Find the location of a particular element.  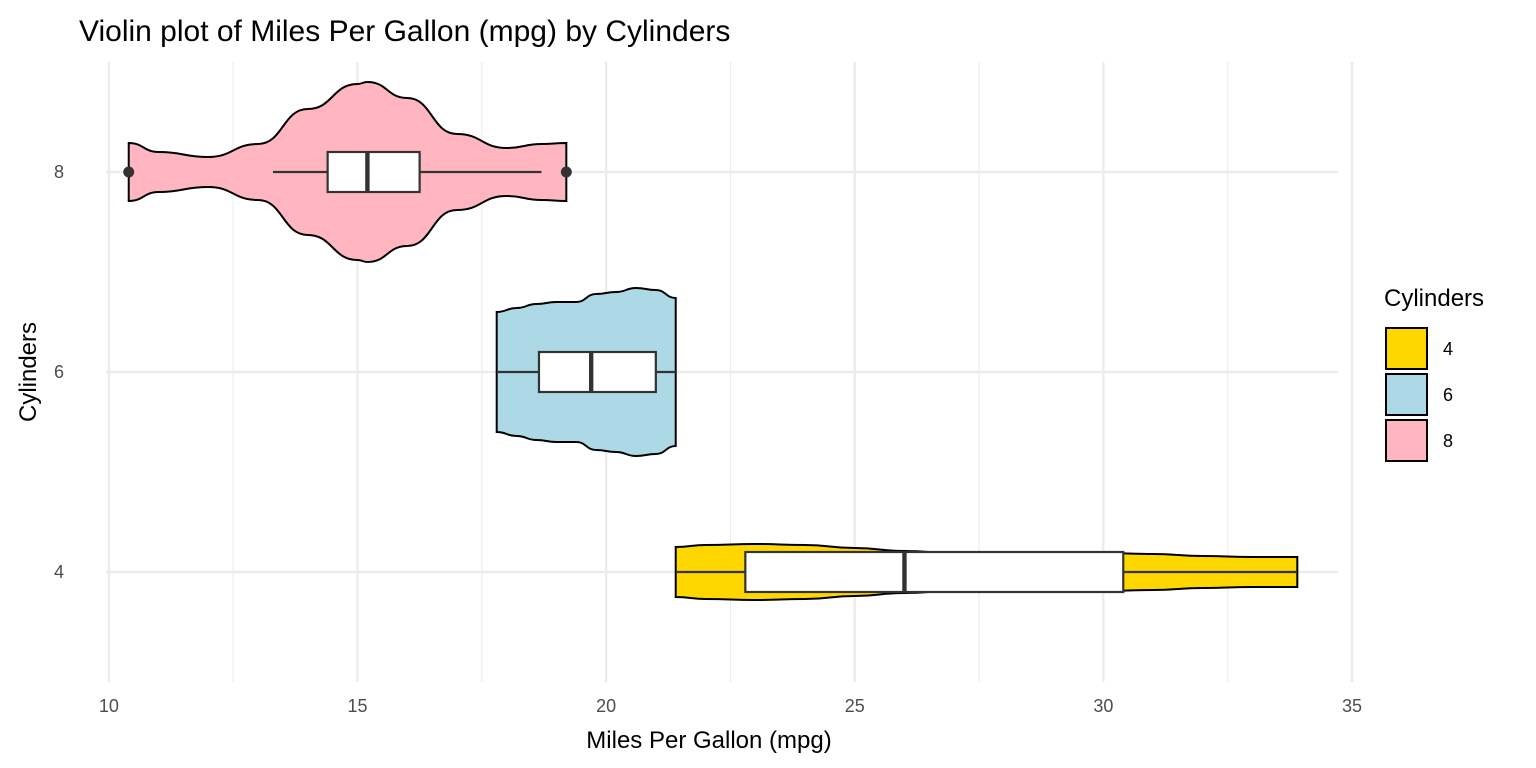

y-axis-ticks: 4 6 8 is located at coordinates (59, 372).